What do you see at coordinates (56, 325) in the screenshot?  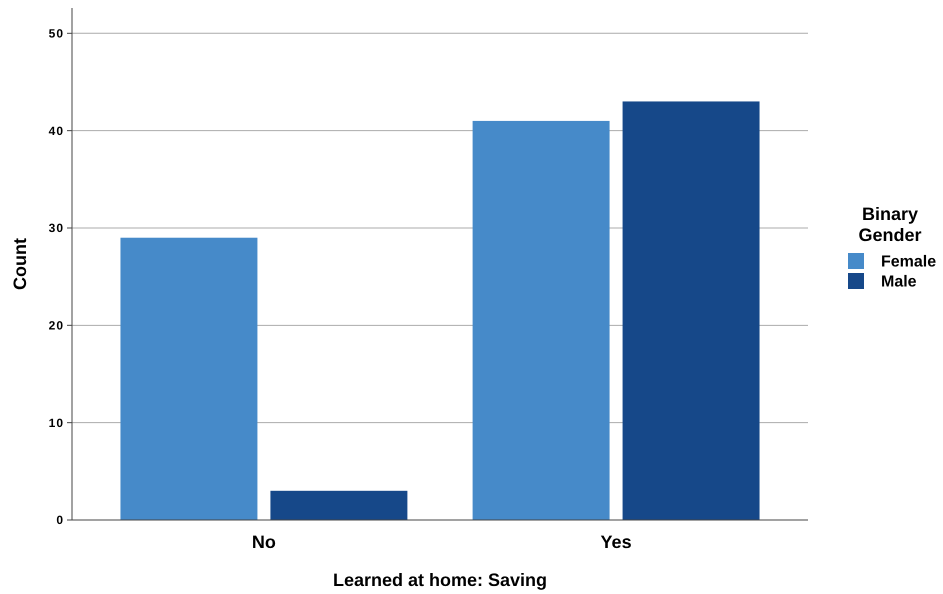 I see `y-tick-label: 20` at bounding box center [56, 325].